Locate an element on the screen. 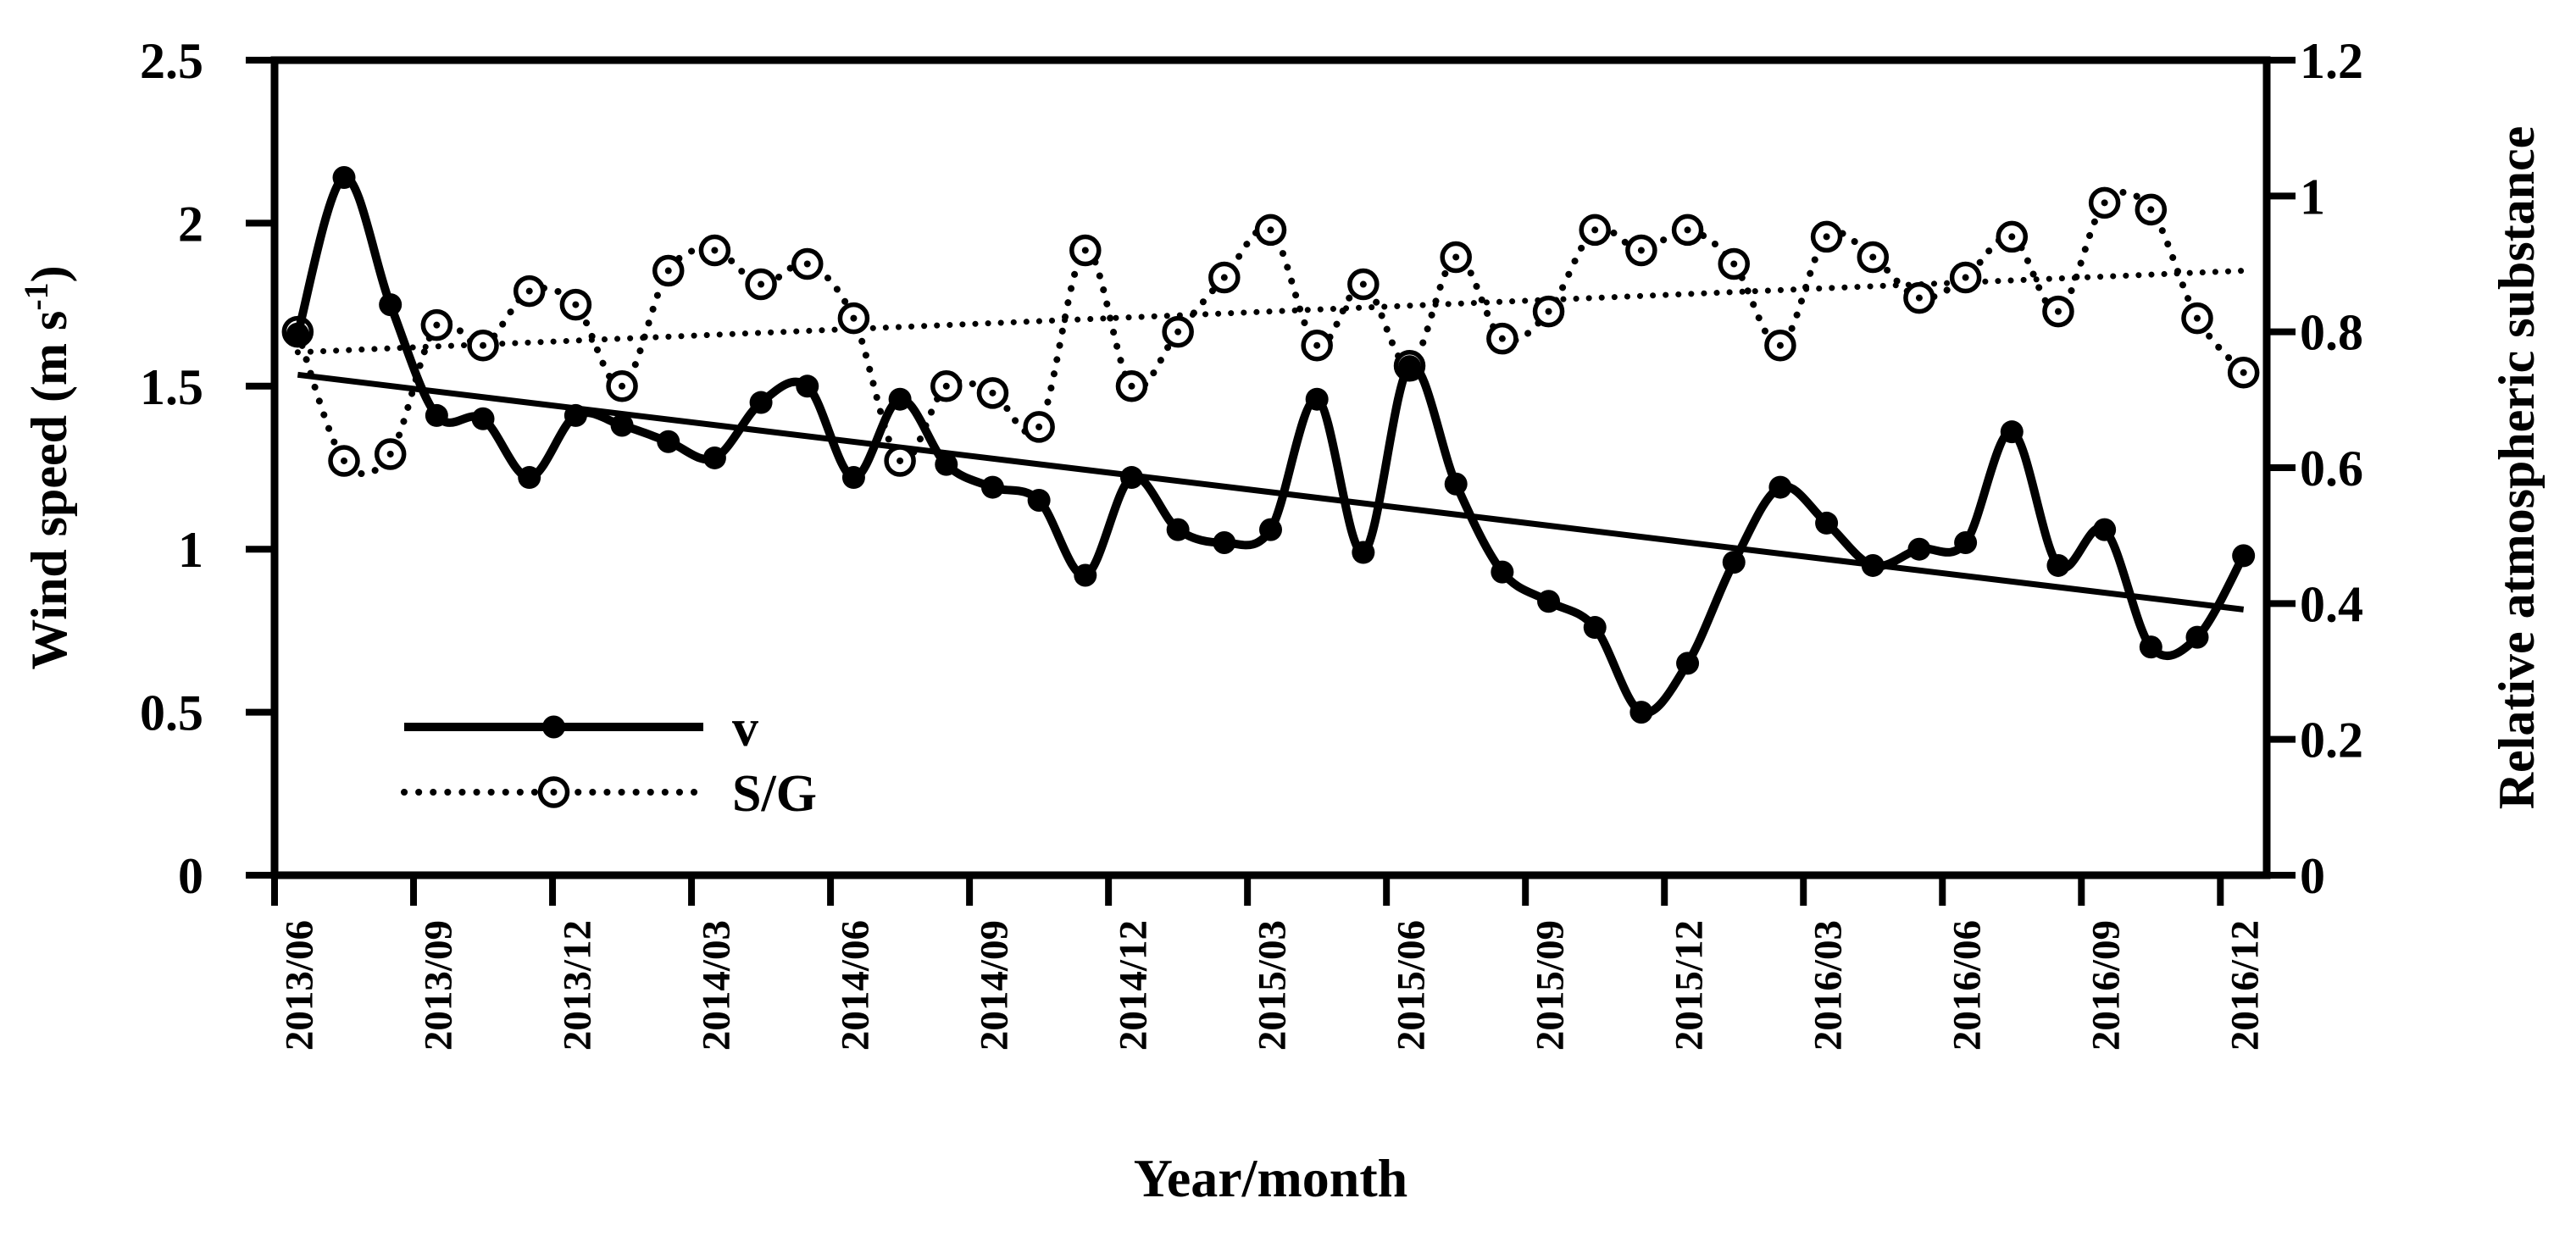 The height and width of the screenshot is (1248, 2576). x-axis-title: Year/month is located at coordinates (1271, 1178).